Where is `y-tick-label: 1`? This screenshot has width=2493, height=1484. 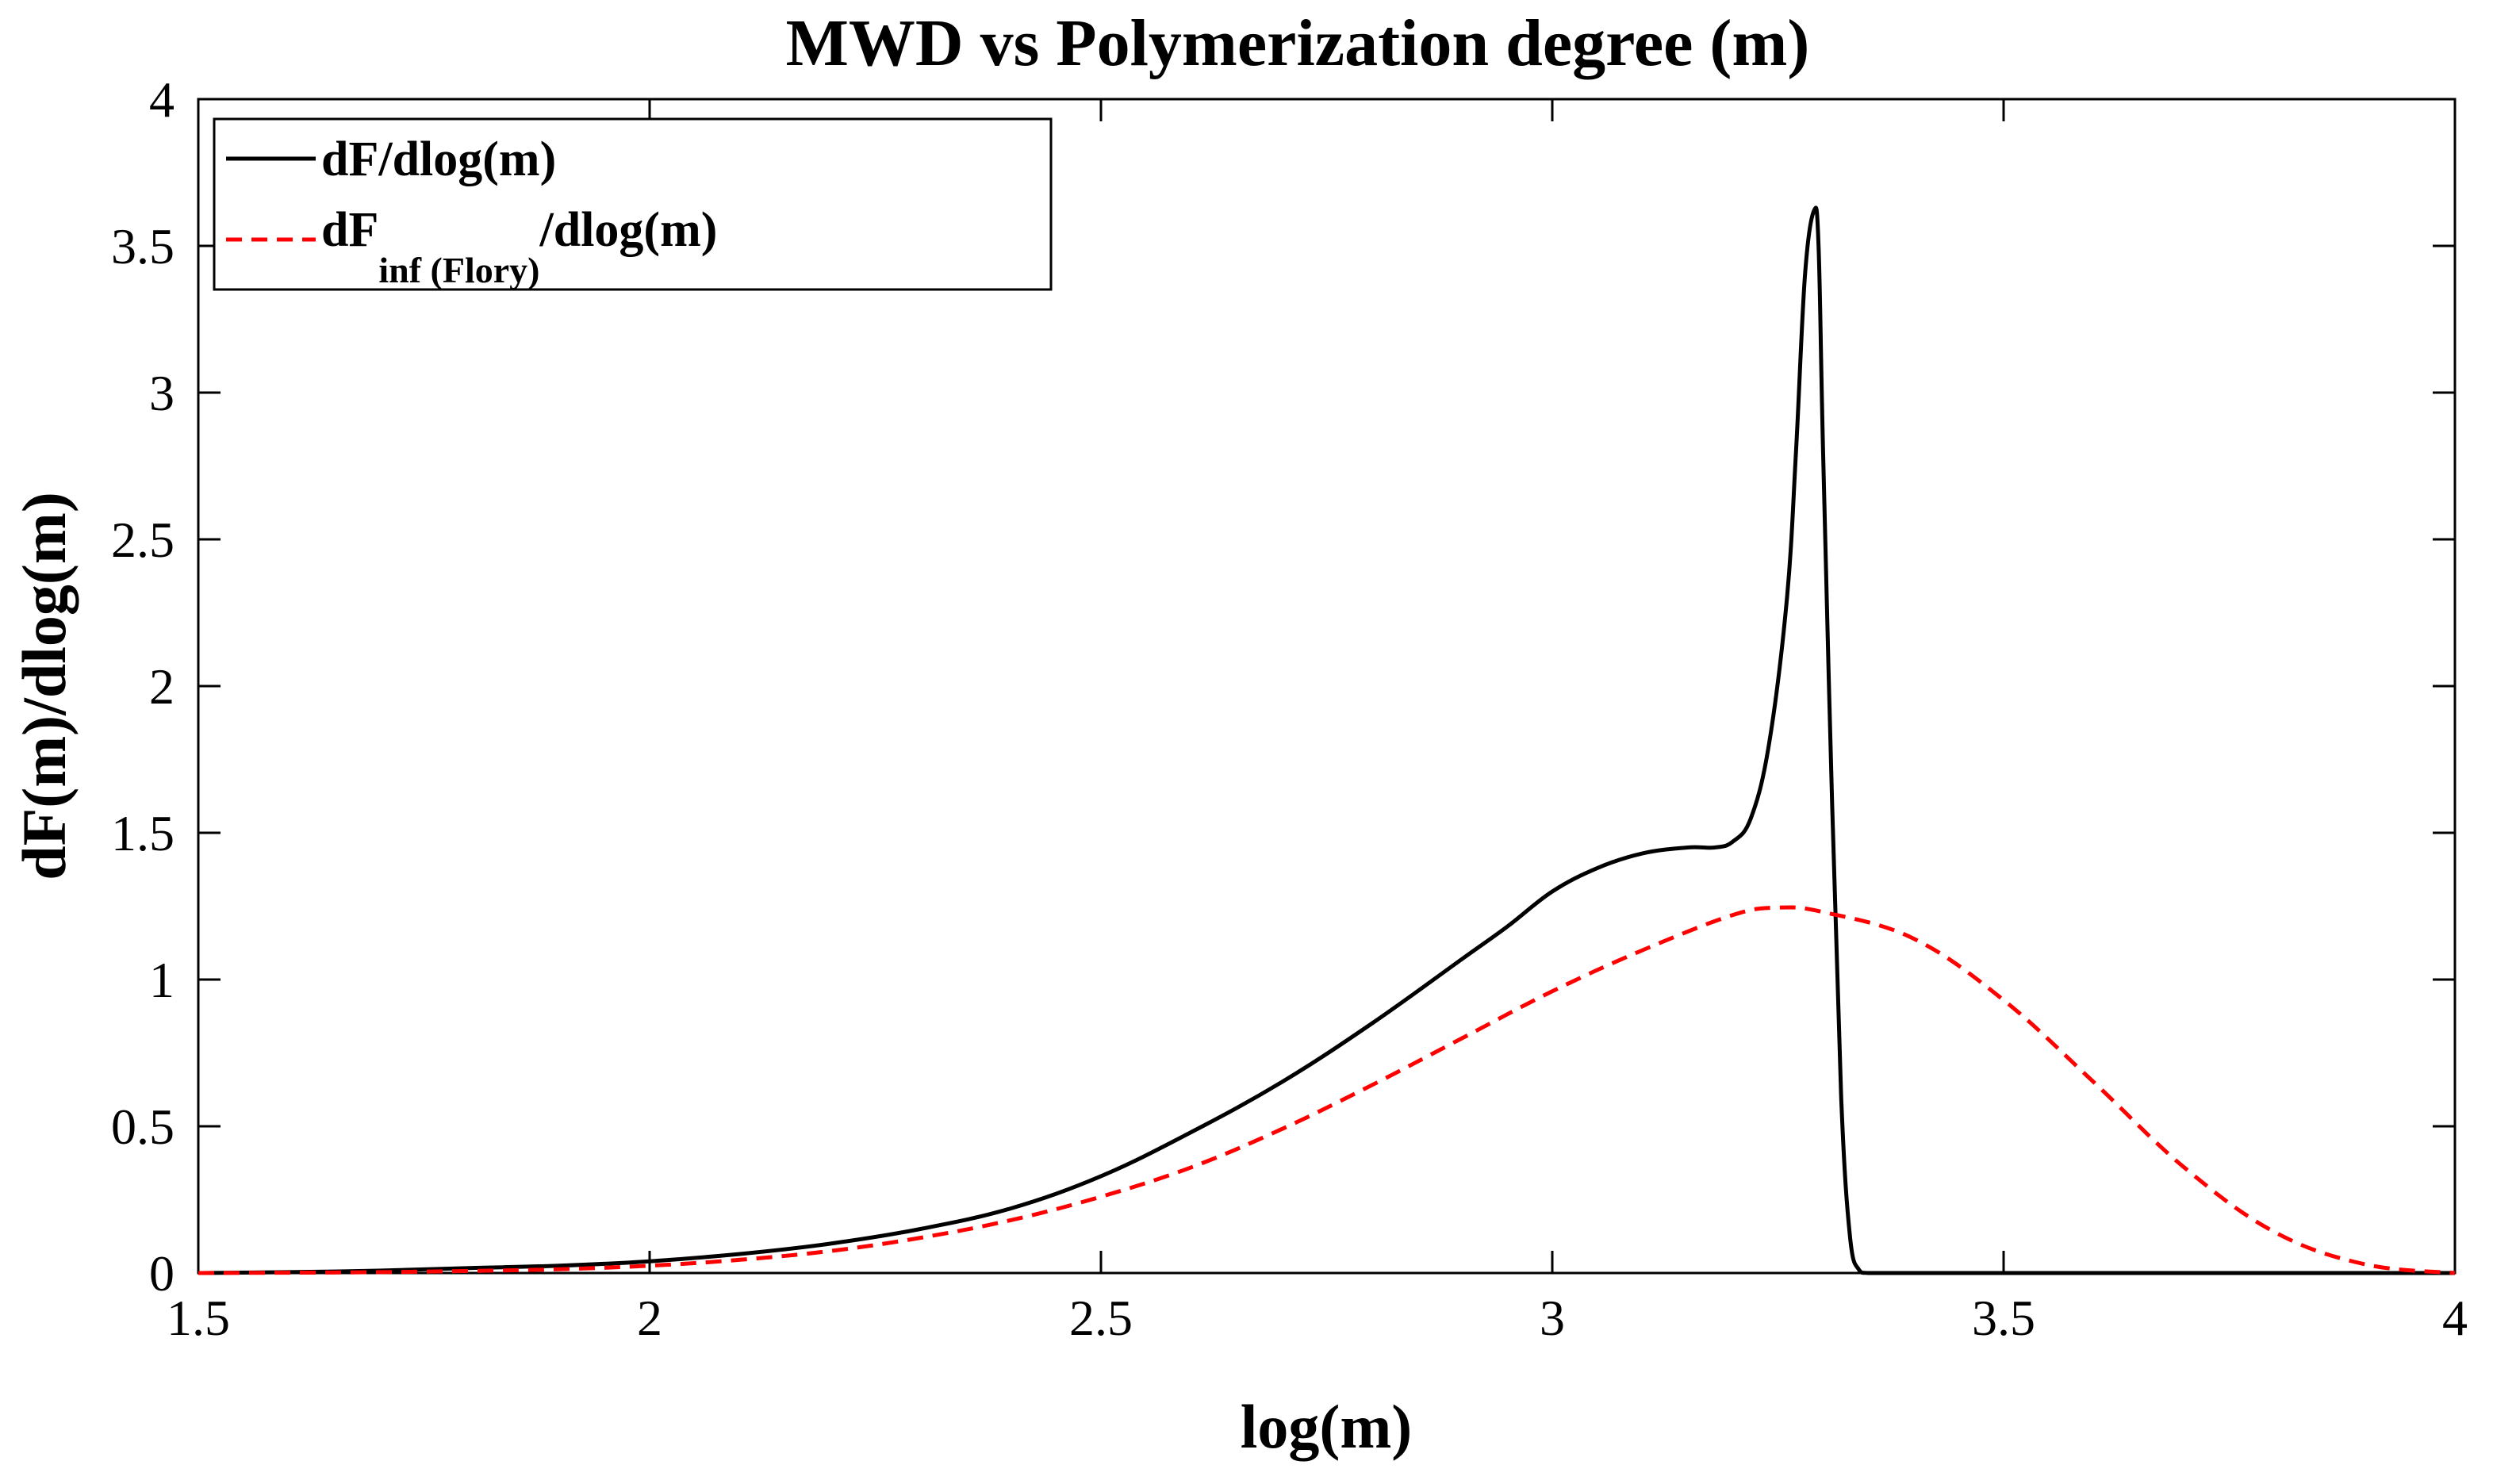 y-tick-label: 1 is located at coordinates (162, 980).